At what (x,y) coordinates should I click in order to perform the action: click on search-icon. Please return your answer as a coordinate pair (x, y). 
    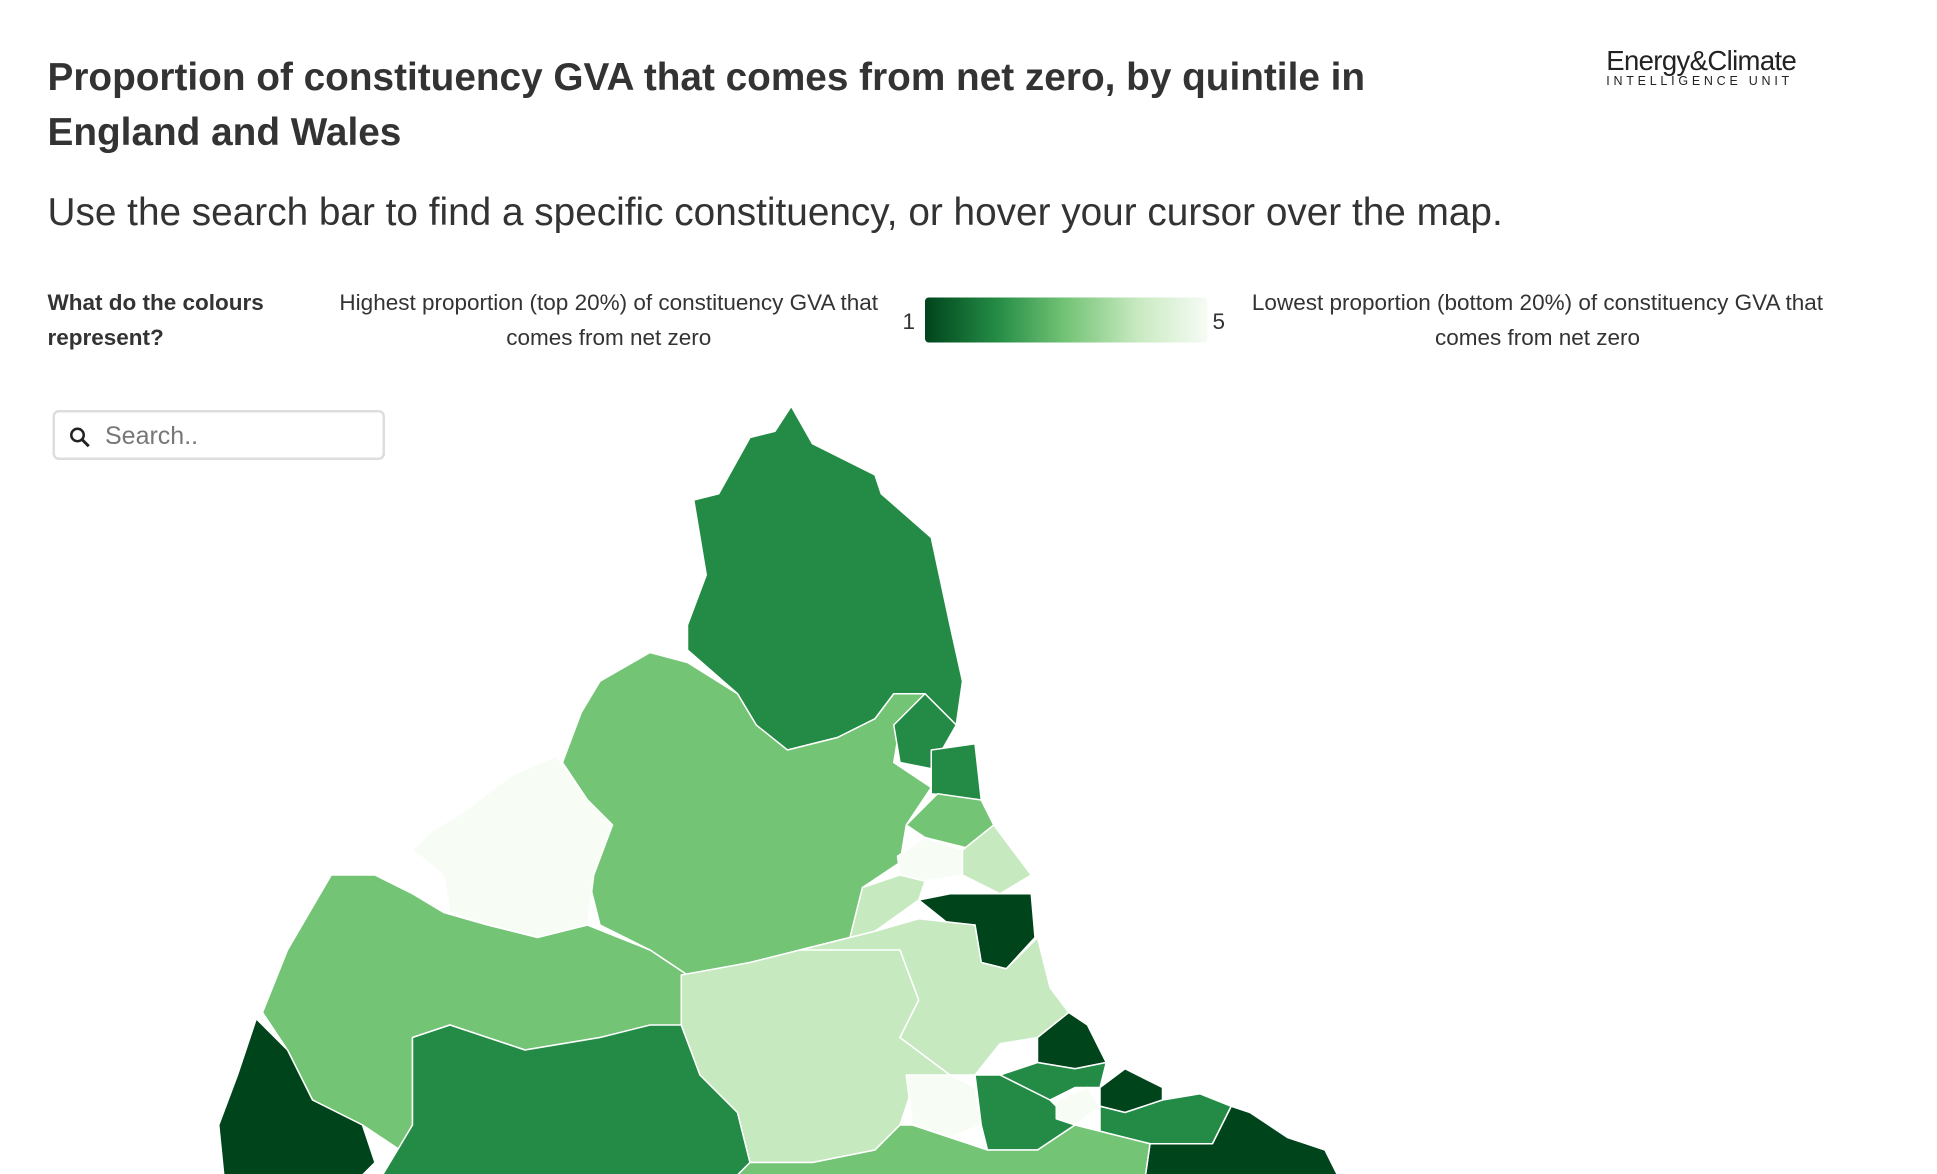
    Looking at the image, I should click on (80, 437).